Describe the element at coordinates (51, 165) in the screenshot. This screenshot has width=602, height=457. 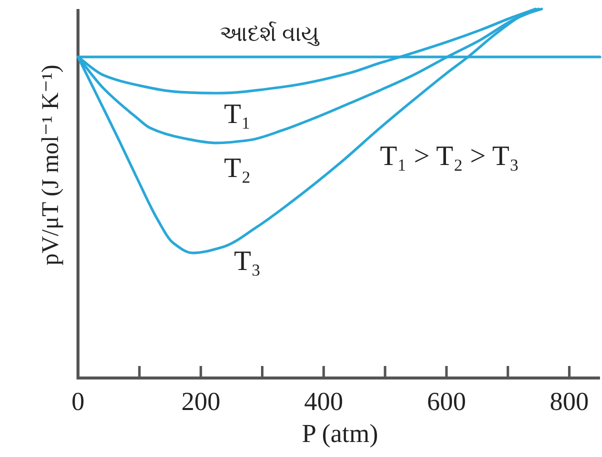
I see `y-axis-title: pV/μT (J mol⁻¹ K⁻¹)` at that location.